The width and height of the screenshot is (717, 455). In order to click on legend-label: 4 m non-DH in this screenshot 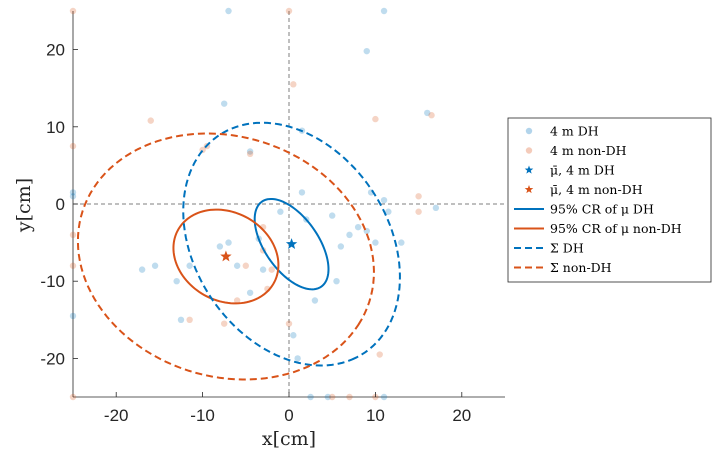, I will do `click(588, 150)`.